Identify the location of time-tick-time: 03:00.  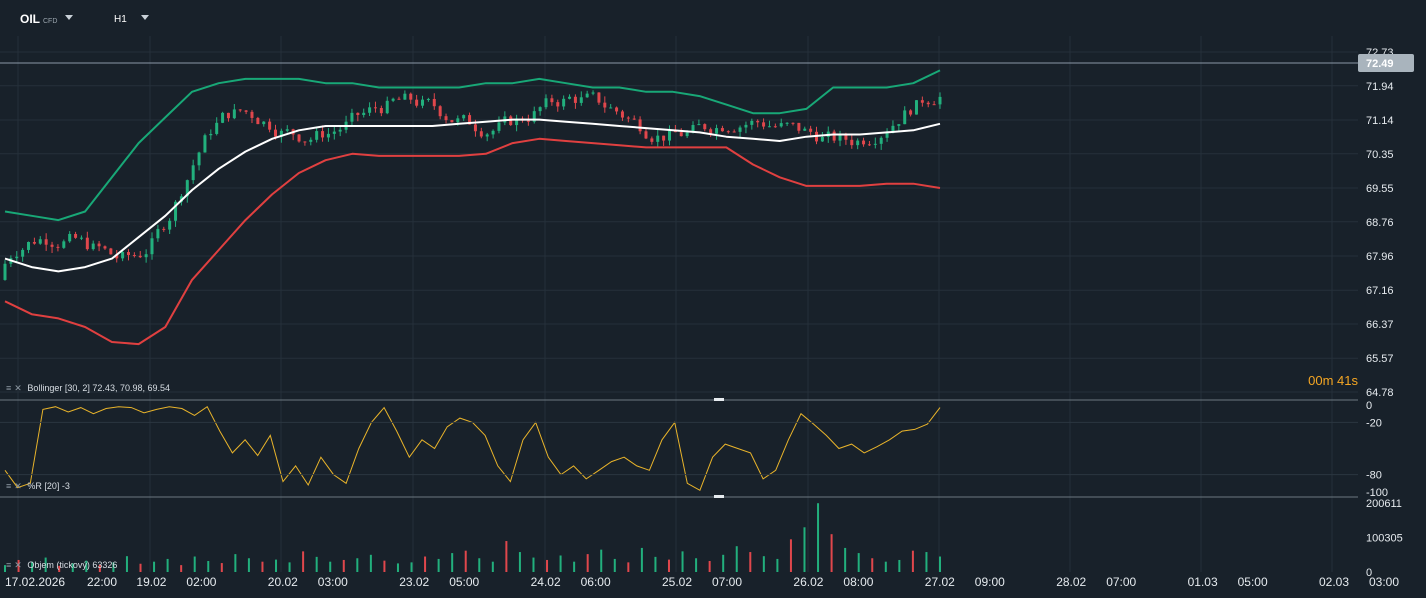
(1384, 582).